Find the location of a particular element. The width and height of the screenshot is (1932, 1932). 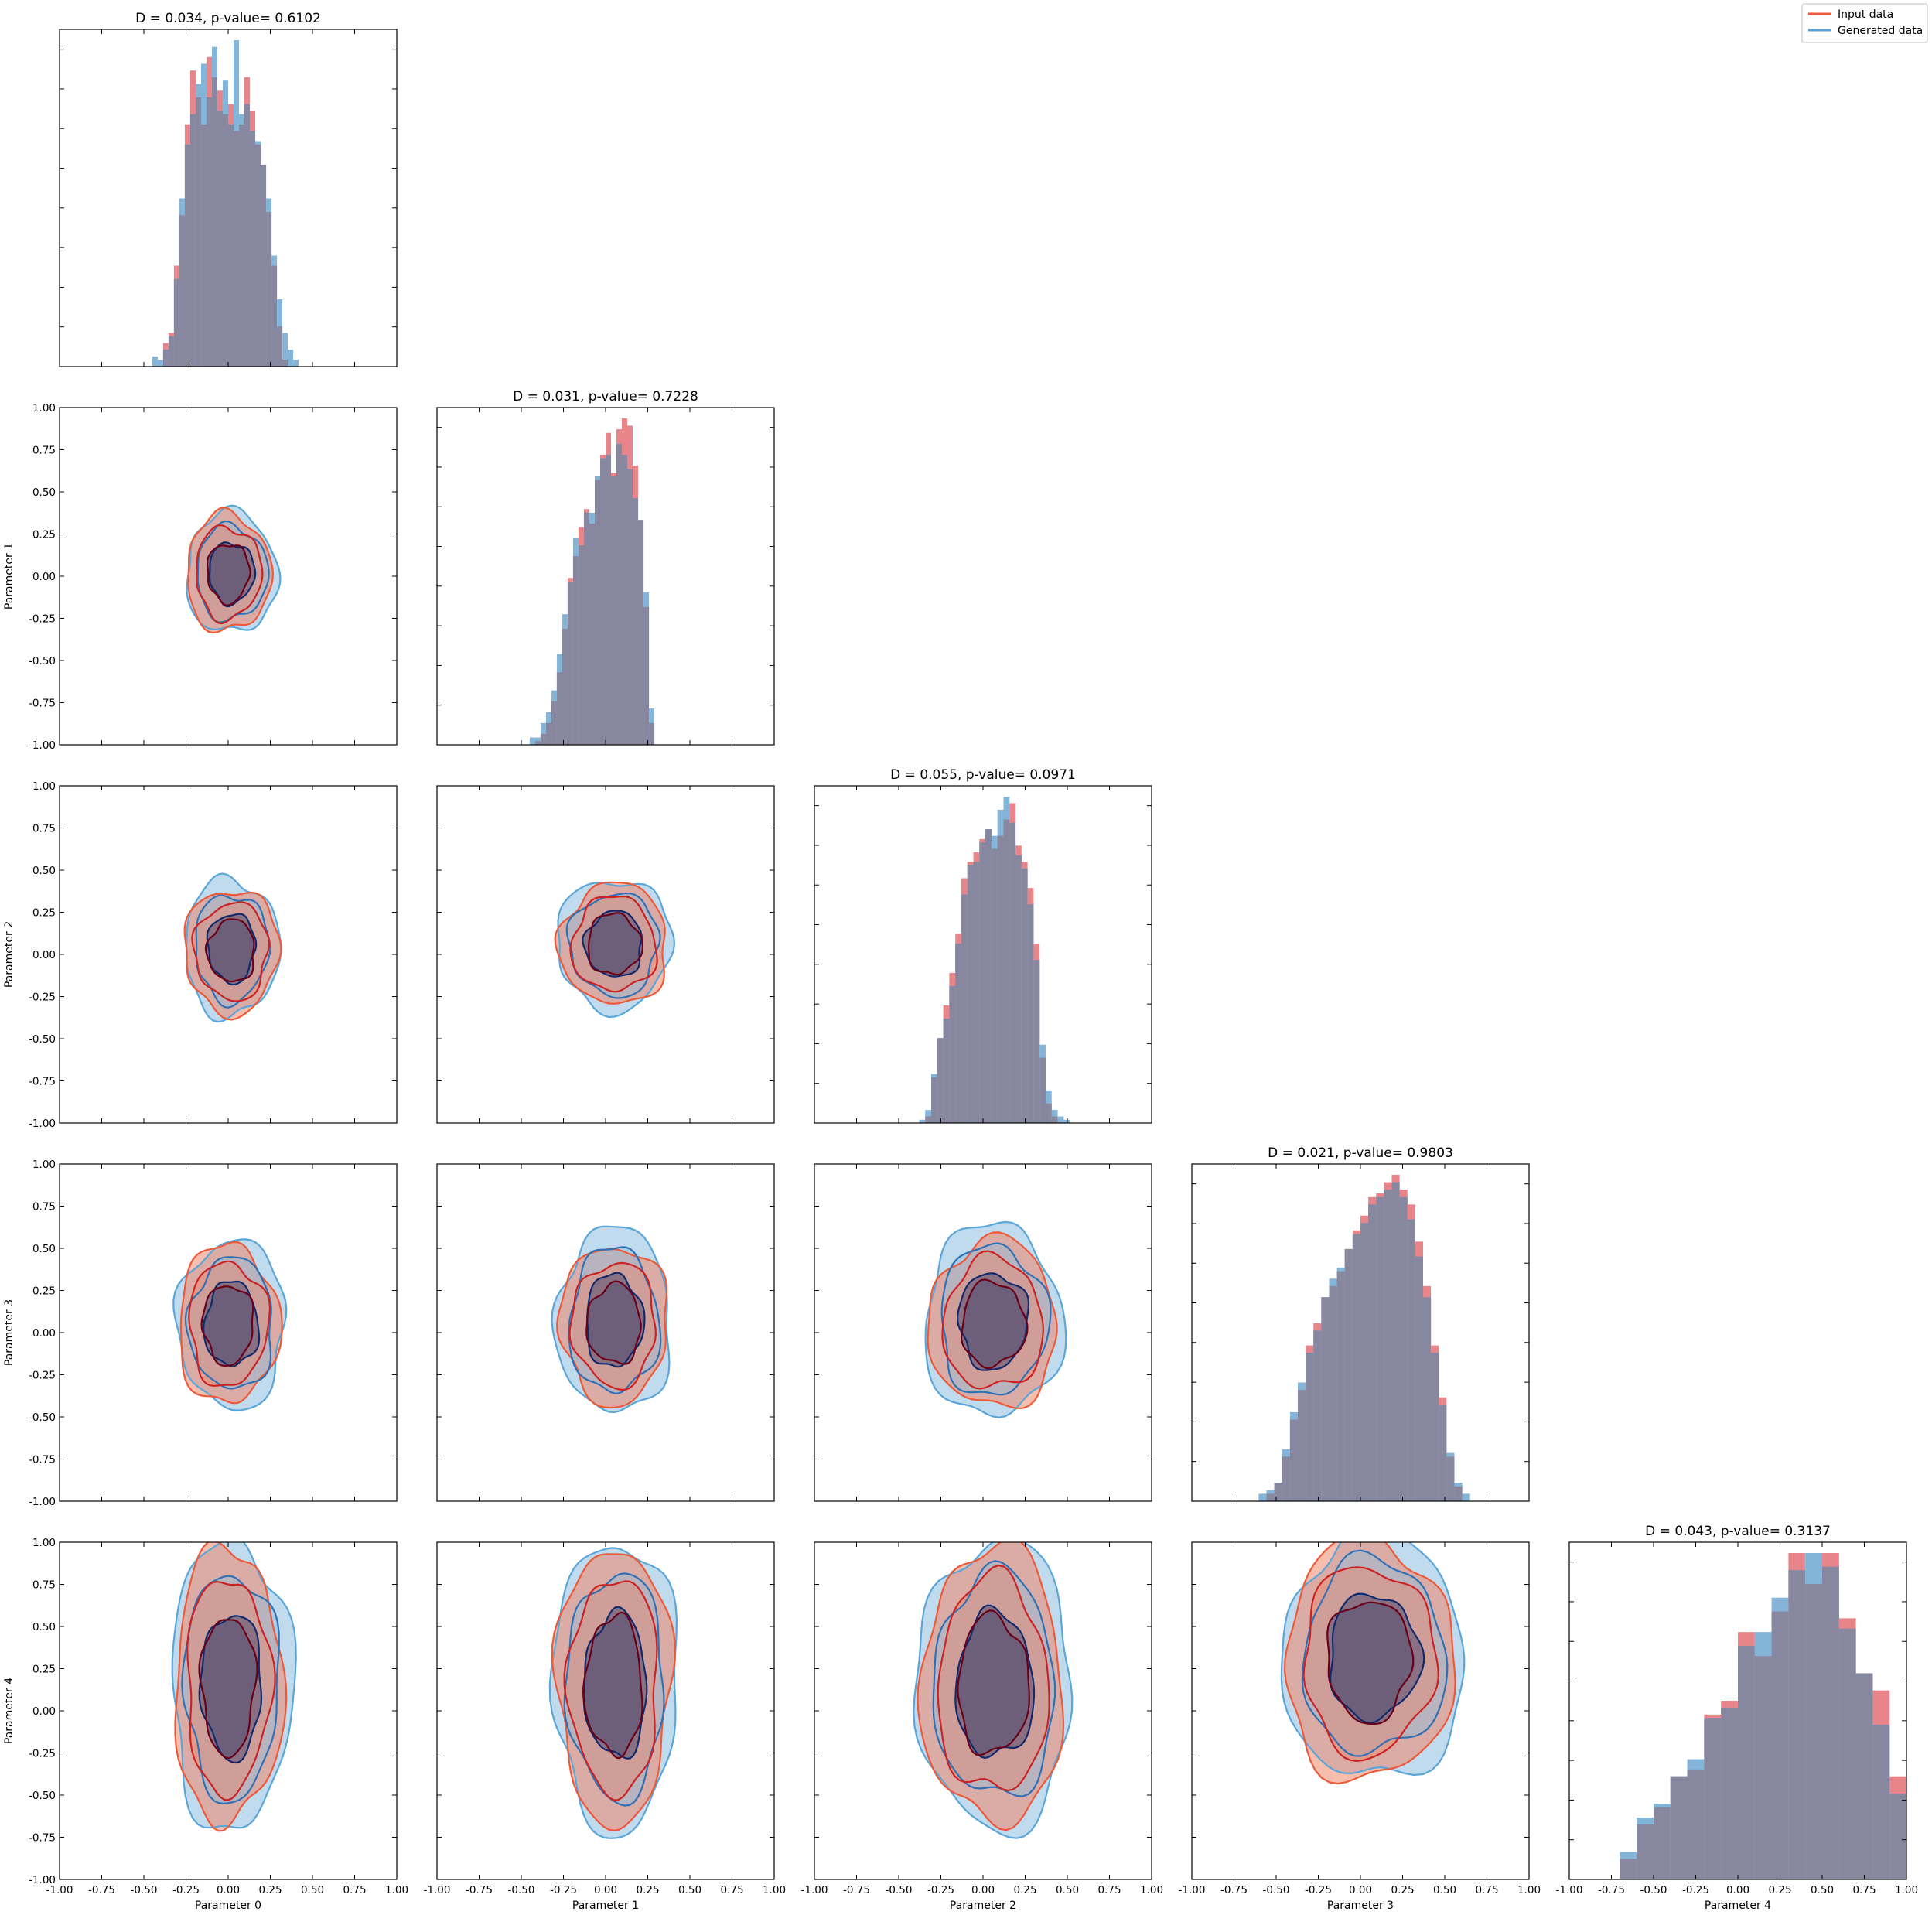

x-tick-label-parameter-3-parameter-4-7: 0.75 is located at coordinates (1486, 1890).